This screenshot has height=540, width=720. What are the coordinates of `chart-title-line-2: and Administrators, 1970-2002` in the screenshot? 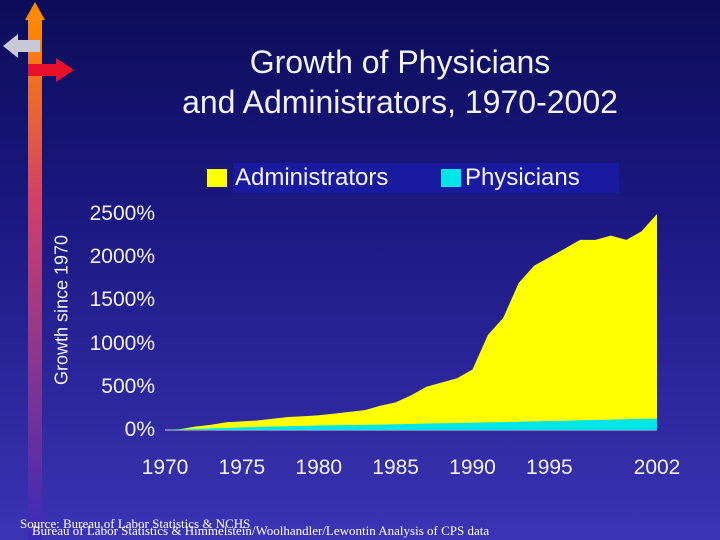 It's located at (400, 102).